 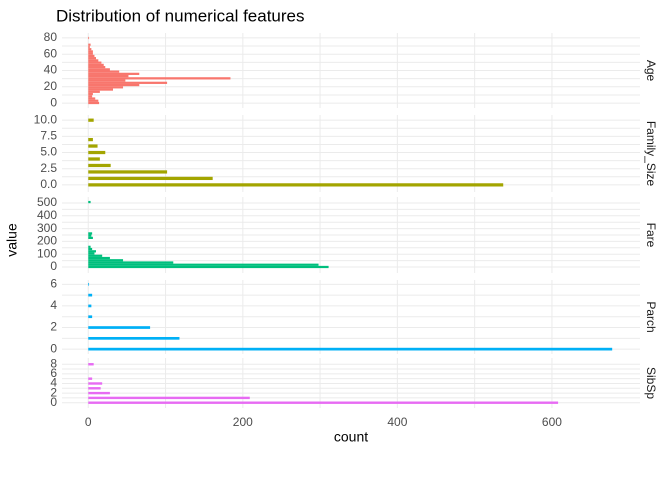 What do you see at coordinates (180, 15) in the screenshot?
I see `chart-title: Distribution of numerical features` at bounding box center [180, 15].